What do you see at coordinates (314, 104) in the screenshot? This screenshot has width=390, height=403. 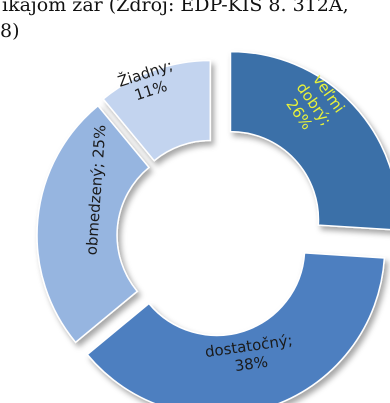 I see `slice-label-0: veľmidobrý;26%` at bounding box center [314, 104].